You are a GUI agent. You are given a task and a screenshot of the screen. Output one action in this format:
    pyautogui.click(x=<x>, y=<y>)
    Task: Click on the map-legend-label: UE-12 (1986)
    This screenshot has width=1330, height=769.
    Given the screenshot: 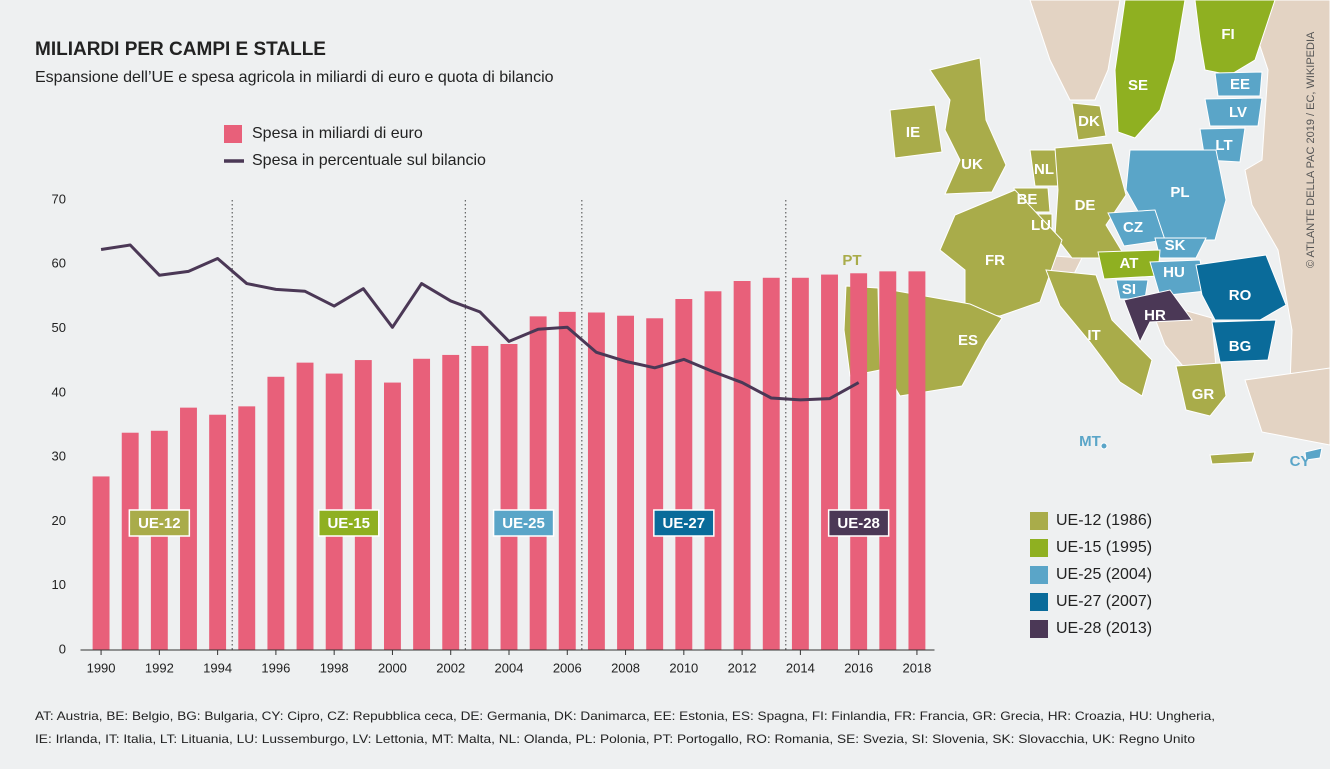 What is the action you would take?
    pyautogui.click(x=1104, y=520)
    